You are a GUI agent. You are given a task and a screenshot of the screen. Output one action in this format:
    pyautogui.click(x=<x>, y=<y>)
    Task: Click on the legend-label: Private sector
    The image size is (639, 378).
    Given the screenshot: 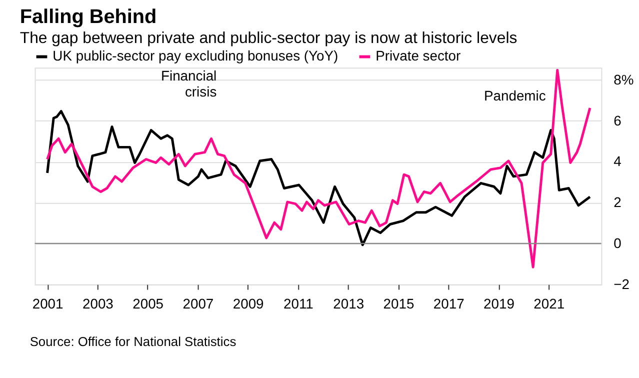 What is the action you would take?
    pyautogui.click(x=419, y=56)
    